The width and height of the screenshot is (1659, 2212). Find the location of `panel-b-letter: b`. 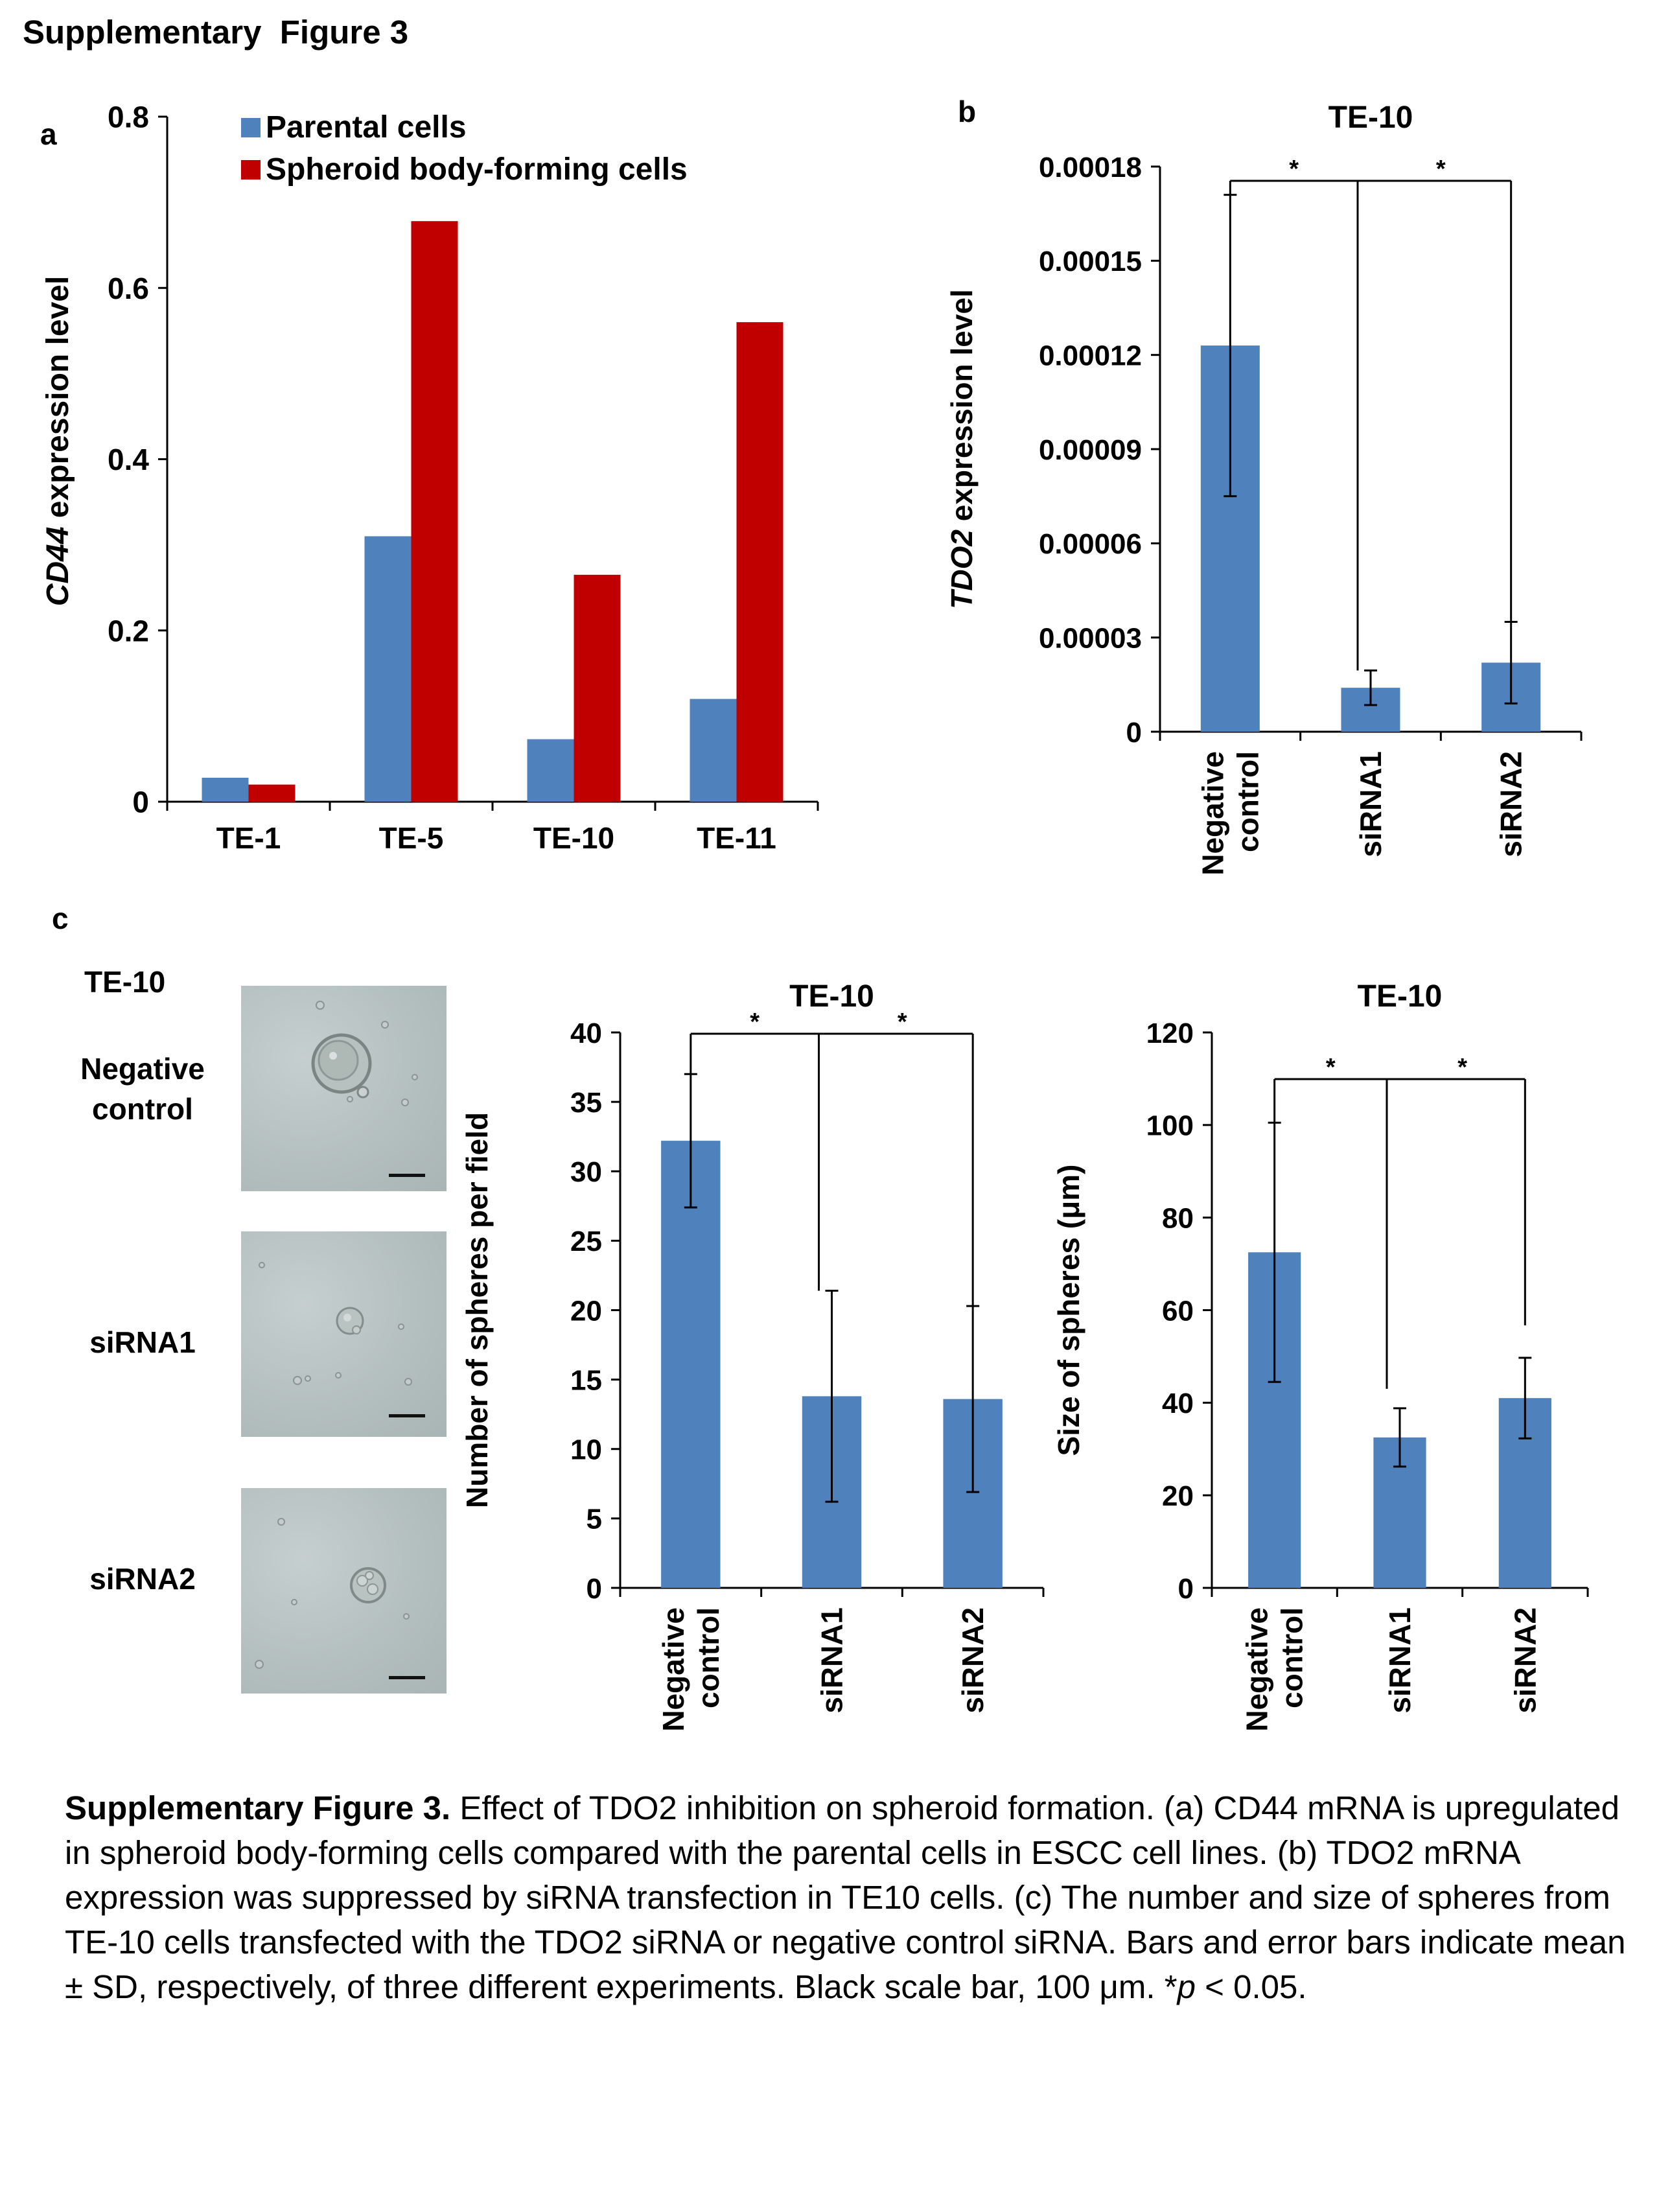

panel-b-letter: b is located at coordinates (968, 111).